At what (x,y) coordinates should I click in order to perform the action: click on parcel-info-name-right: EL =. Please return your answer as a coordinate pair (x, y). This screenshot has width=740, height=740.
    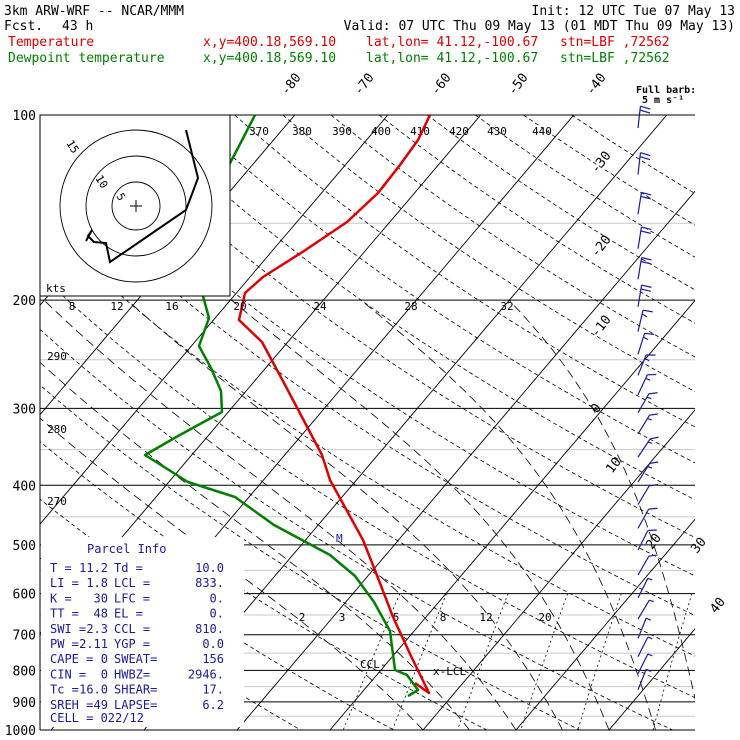
    Looking at the image, I should click on (128, 614).